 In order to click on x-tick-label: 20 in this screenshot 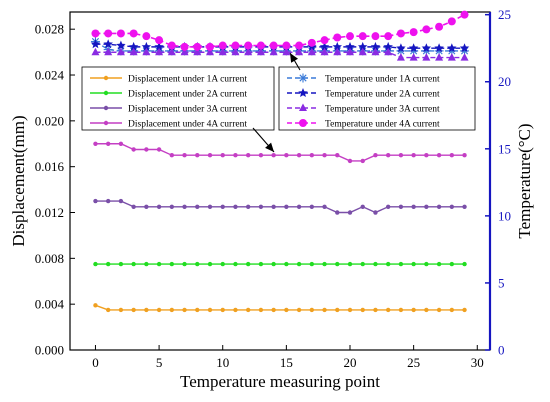, I will do `click(350, 362)`.